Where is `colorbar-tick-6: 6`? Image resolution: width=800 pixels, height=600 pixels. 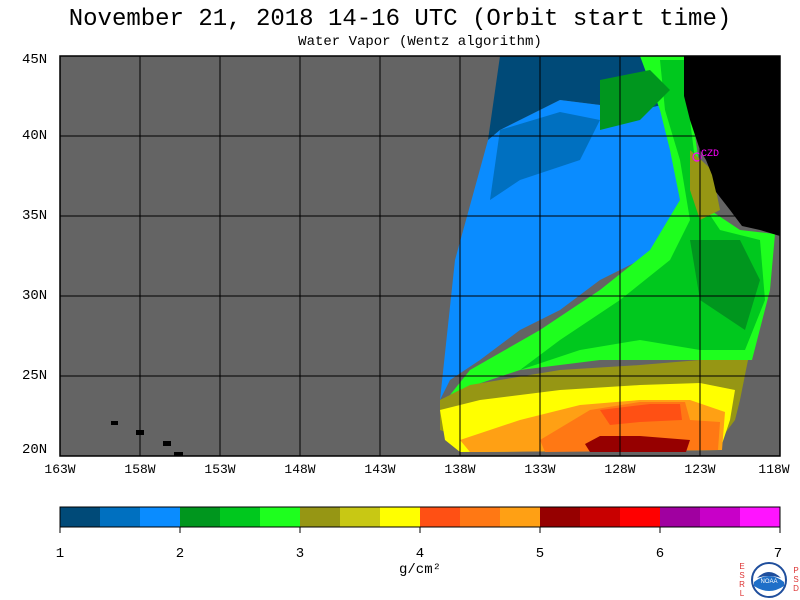 colorbar-tick-6: 6 is located at coordinates (660, 554).